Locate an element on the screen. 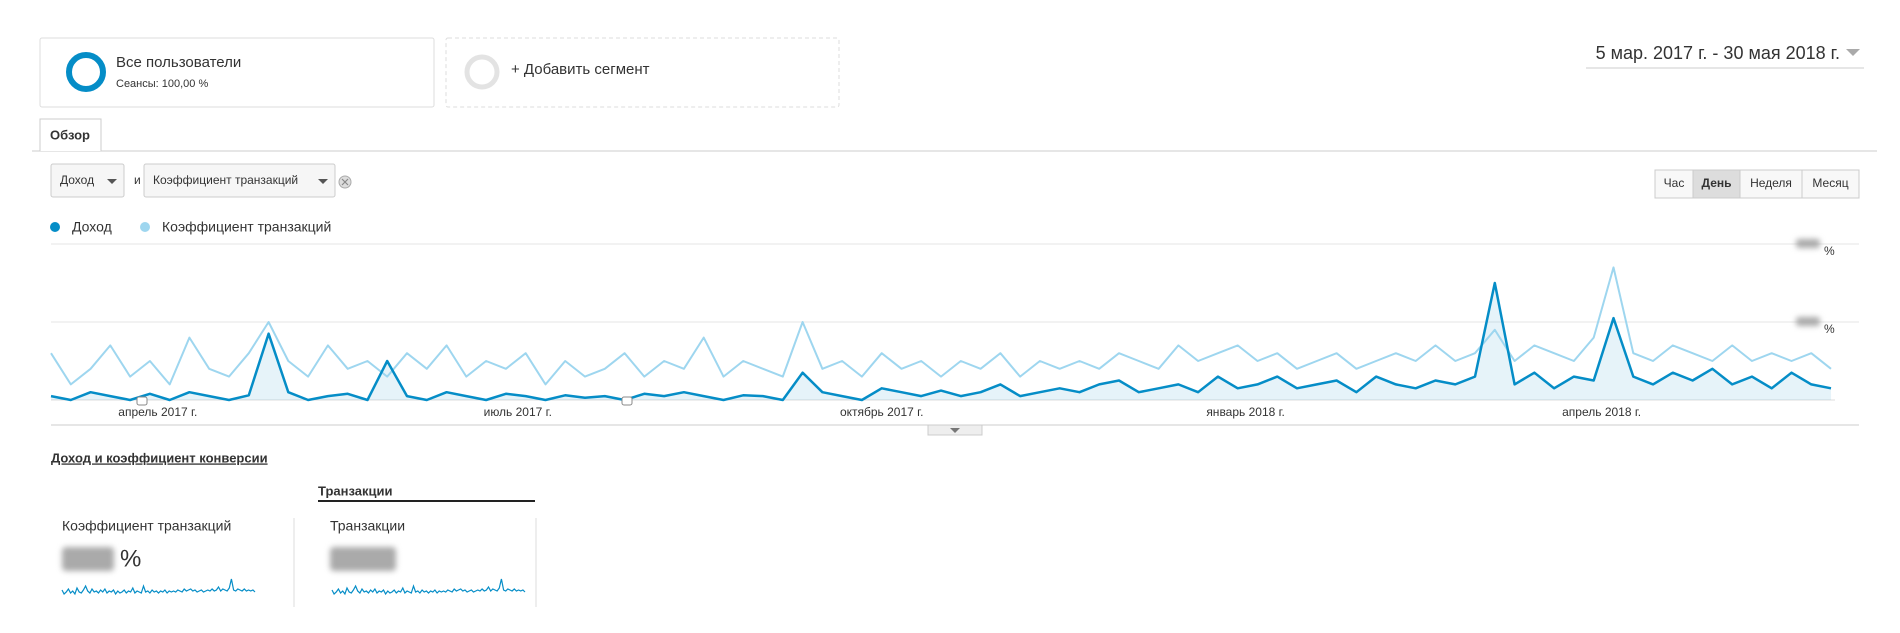  legend: Доход Коэффициент транзакций is located at coordinates (190, 227).